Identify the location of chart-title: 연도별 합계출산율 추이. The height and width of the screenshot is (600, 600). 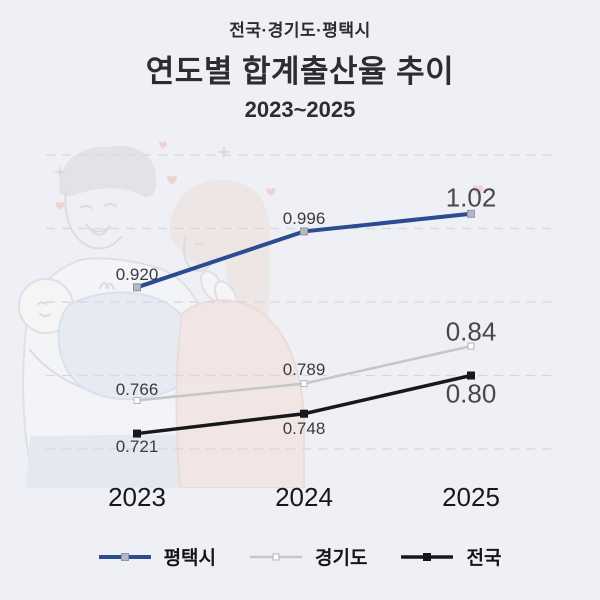
(300, 71).